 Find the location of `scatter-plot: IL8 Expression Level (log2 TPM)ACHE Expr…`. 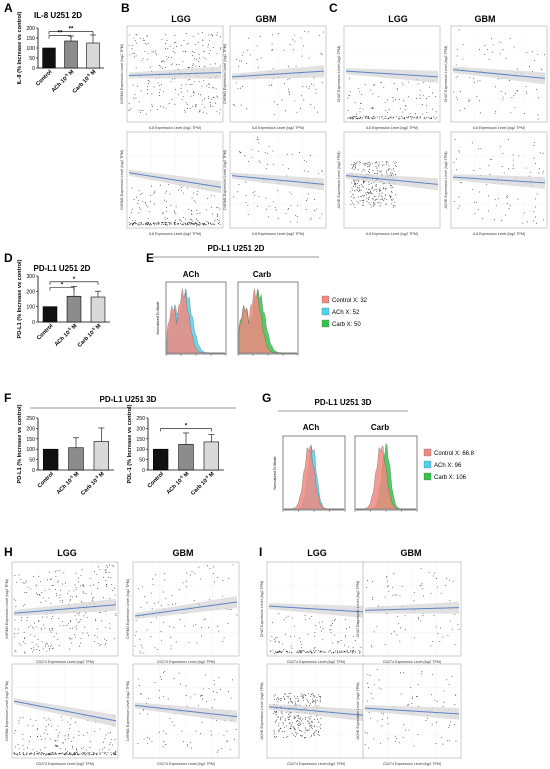

scatter-plot: IL8 Expression Level (log2 TPM)ACHE Expr… is located at coordinates (389, 183).